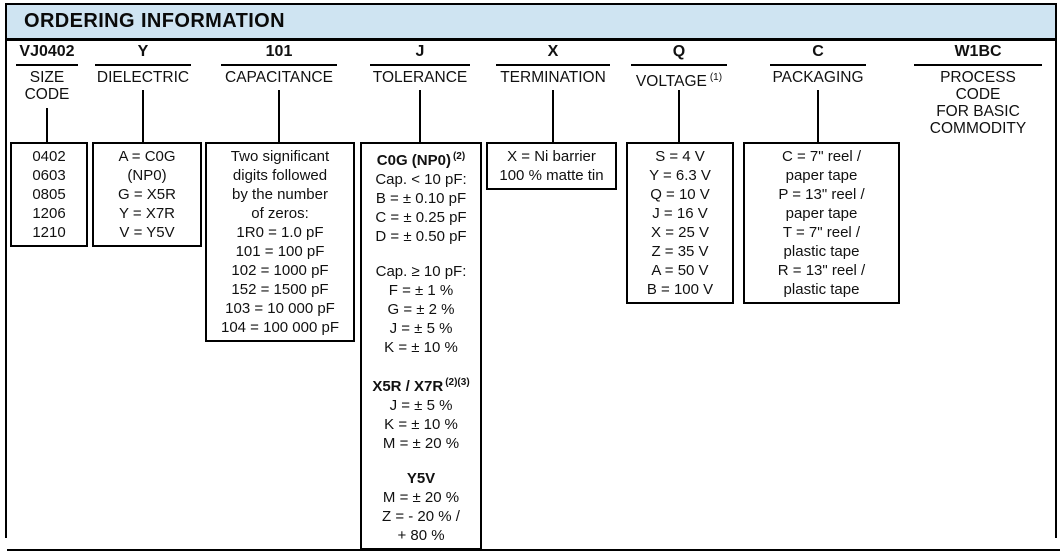 The image size is (1064, 559). What do you see at coordinates (716, 77) in the screenshot?
I see `footnote-ref-icon: (1)` at bounding box center [716, 77].